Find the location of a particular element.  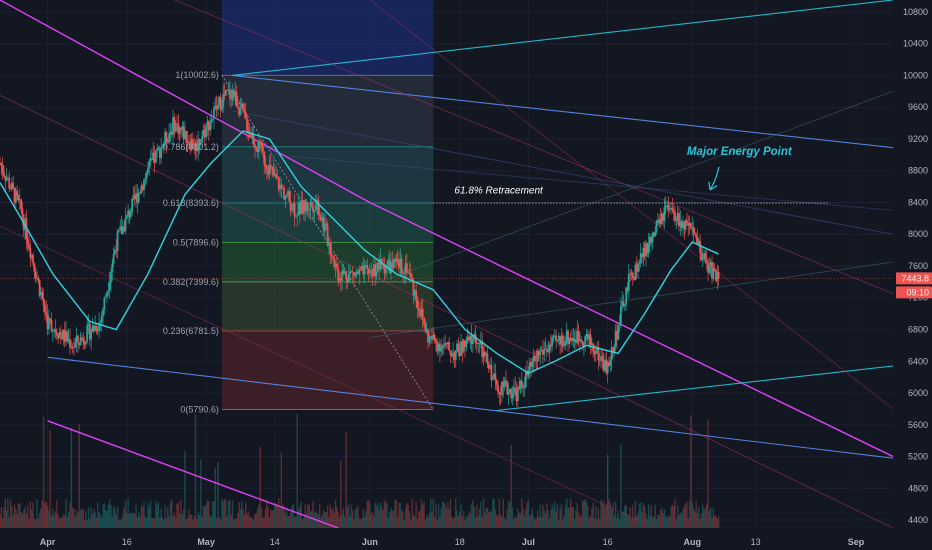

countdown-tag is located at coordinates (914, 292).